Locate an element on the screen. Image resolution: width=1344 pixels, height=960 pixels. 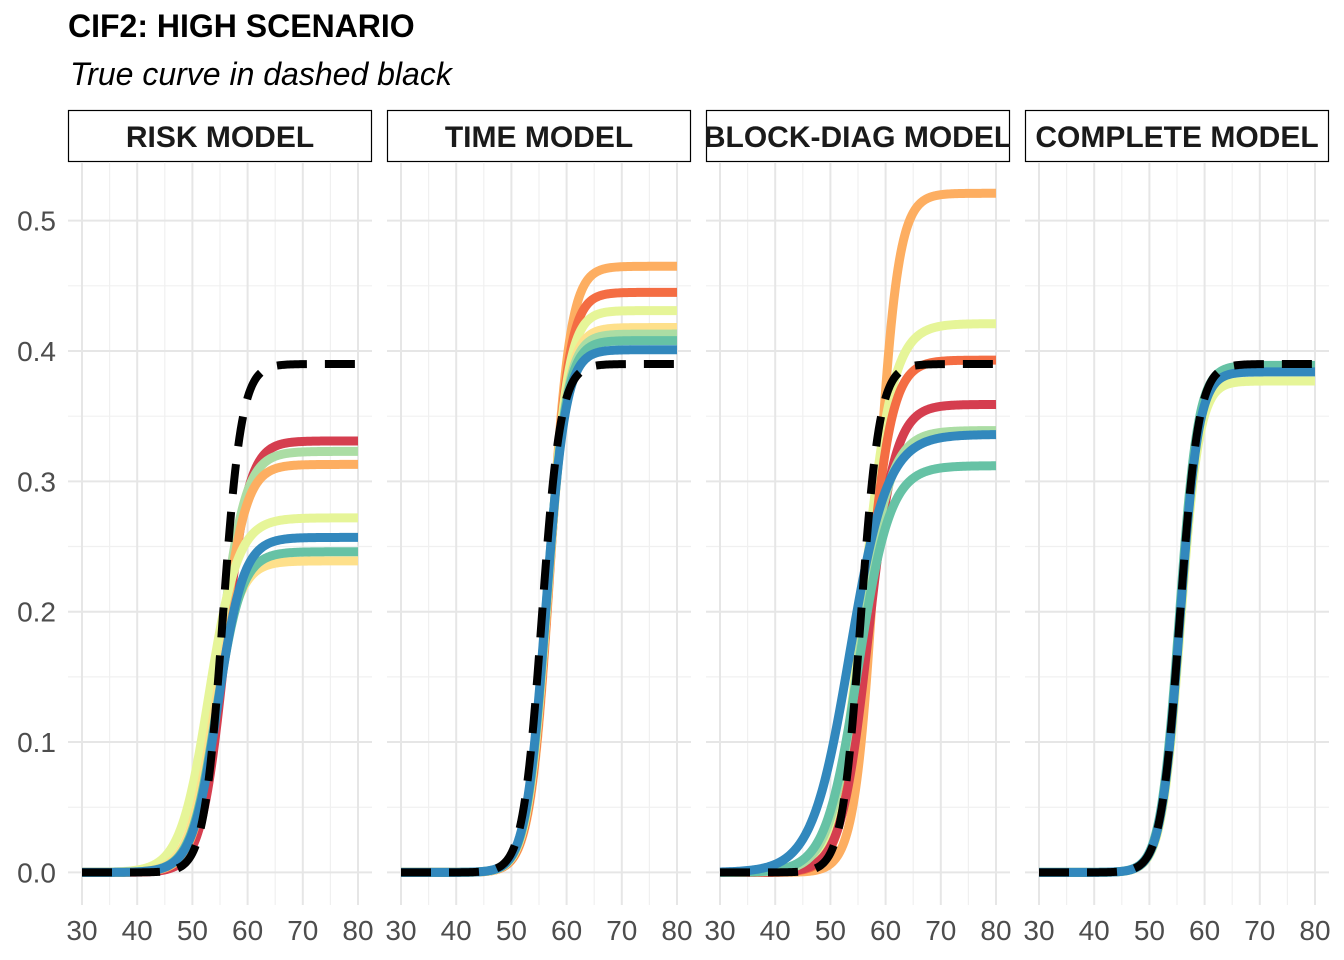
y-tick-label: 0.3 is located at coordinates (36, 481).